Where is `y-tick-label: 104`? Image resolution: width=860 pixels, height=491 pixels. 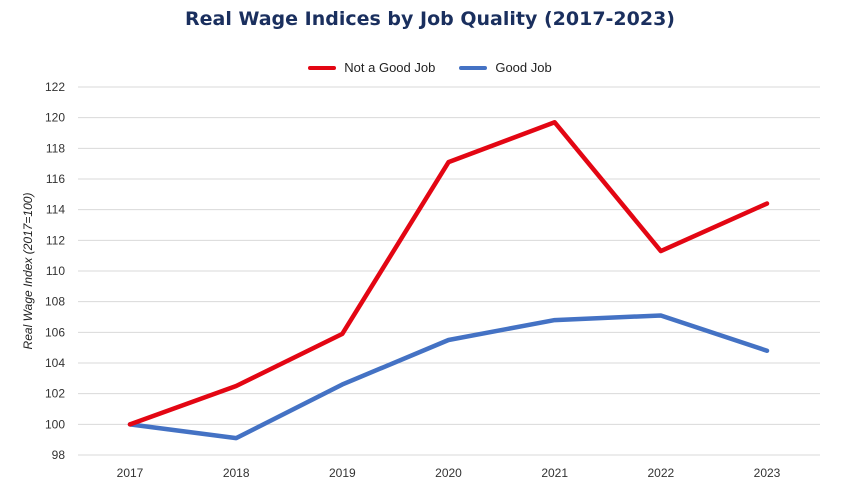 y-tick-label: 104 is located at coordinates (55, 363).